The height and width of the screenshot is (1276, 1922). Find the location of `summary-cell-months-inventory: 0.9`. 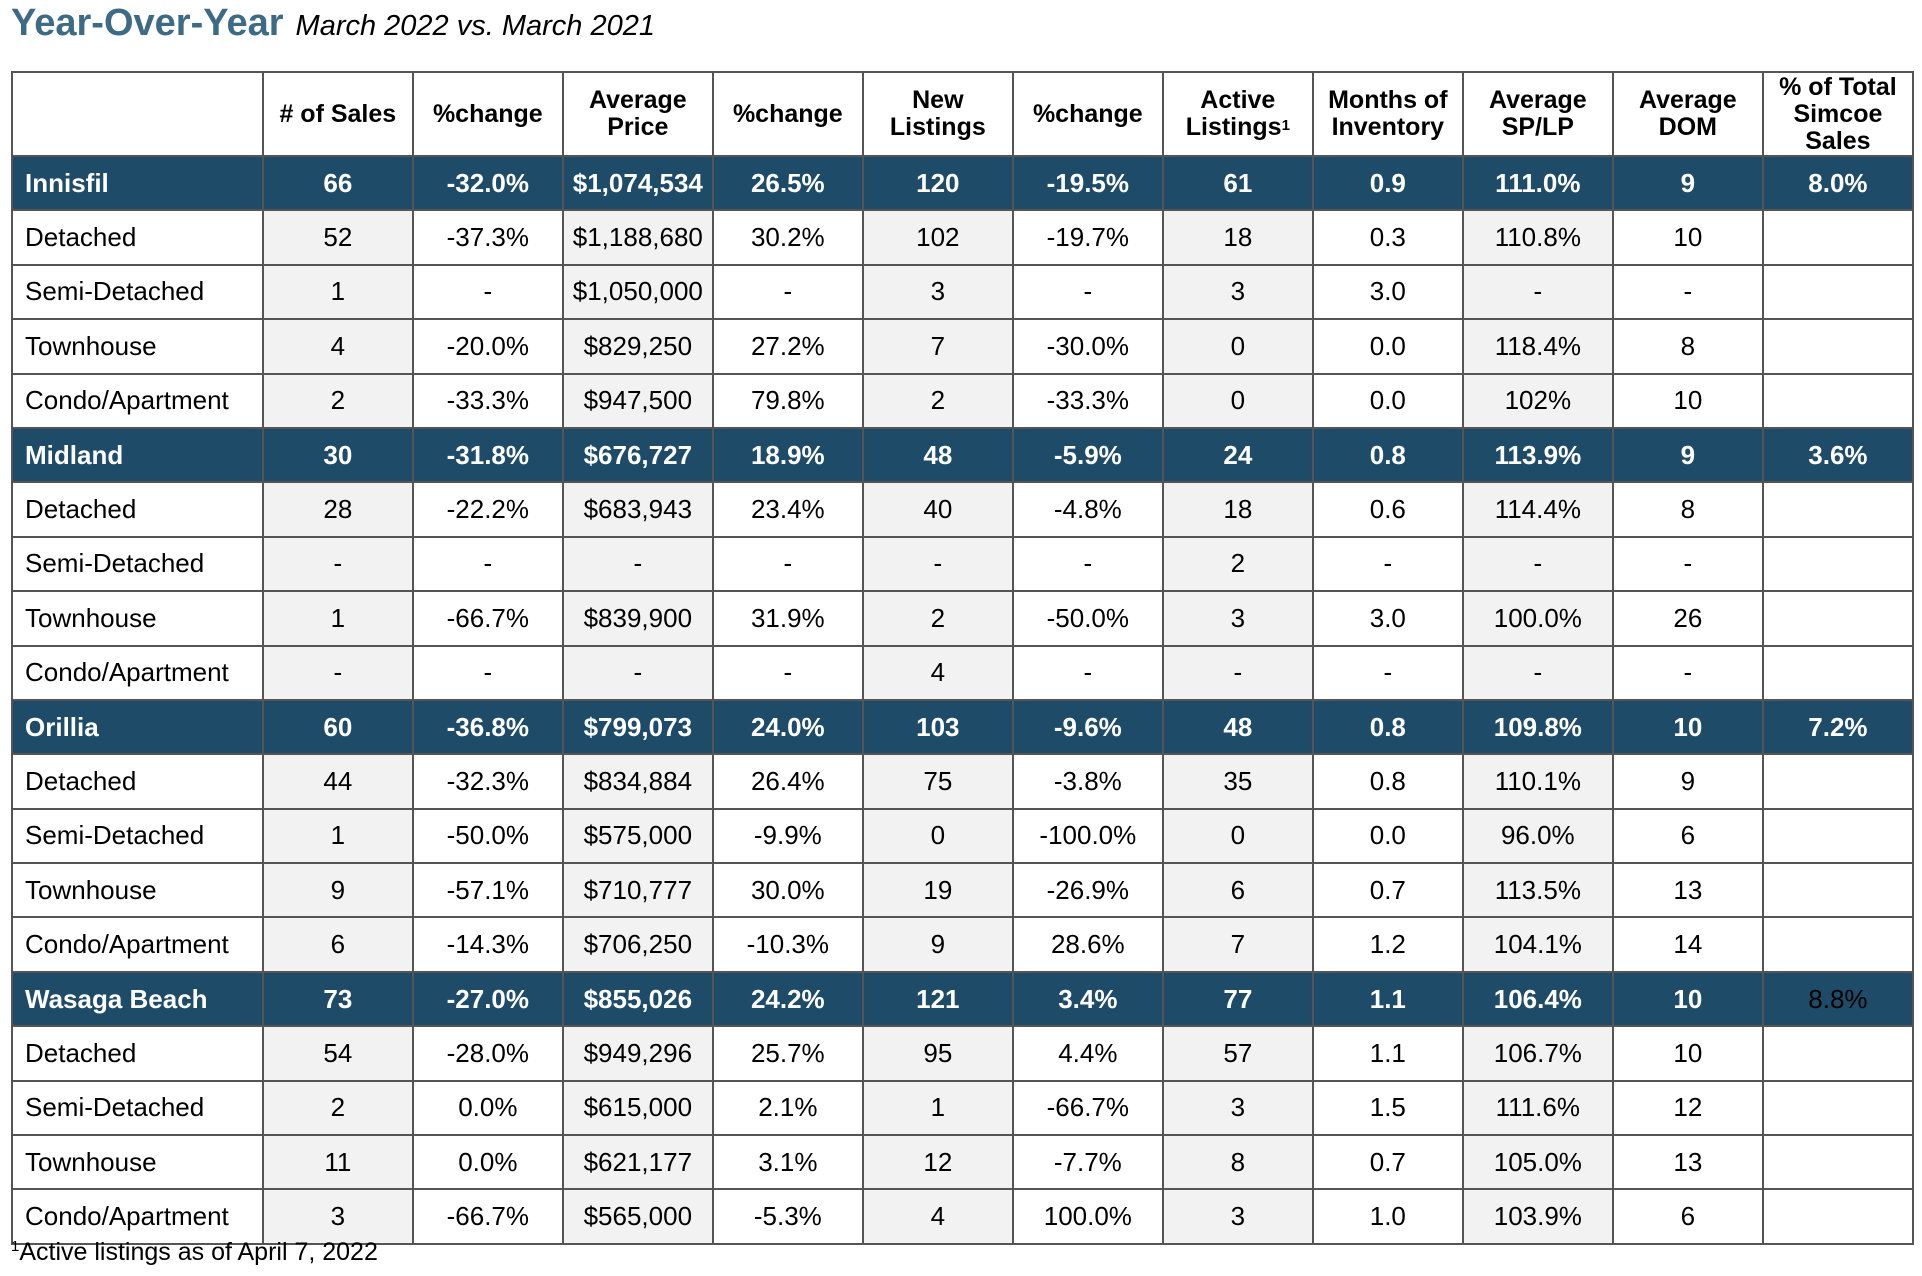

summary-cell-months-inventory: 0.9 is located at coordinates (1387, 183).